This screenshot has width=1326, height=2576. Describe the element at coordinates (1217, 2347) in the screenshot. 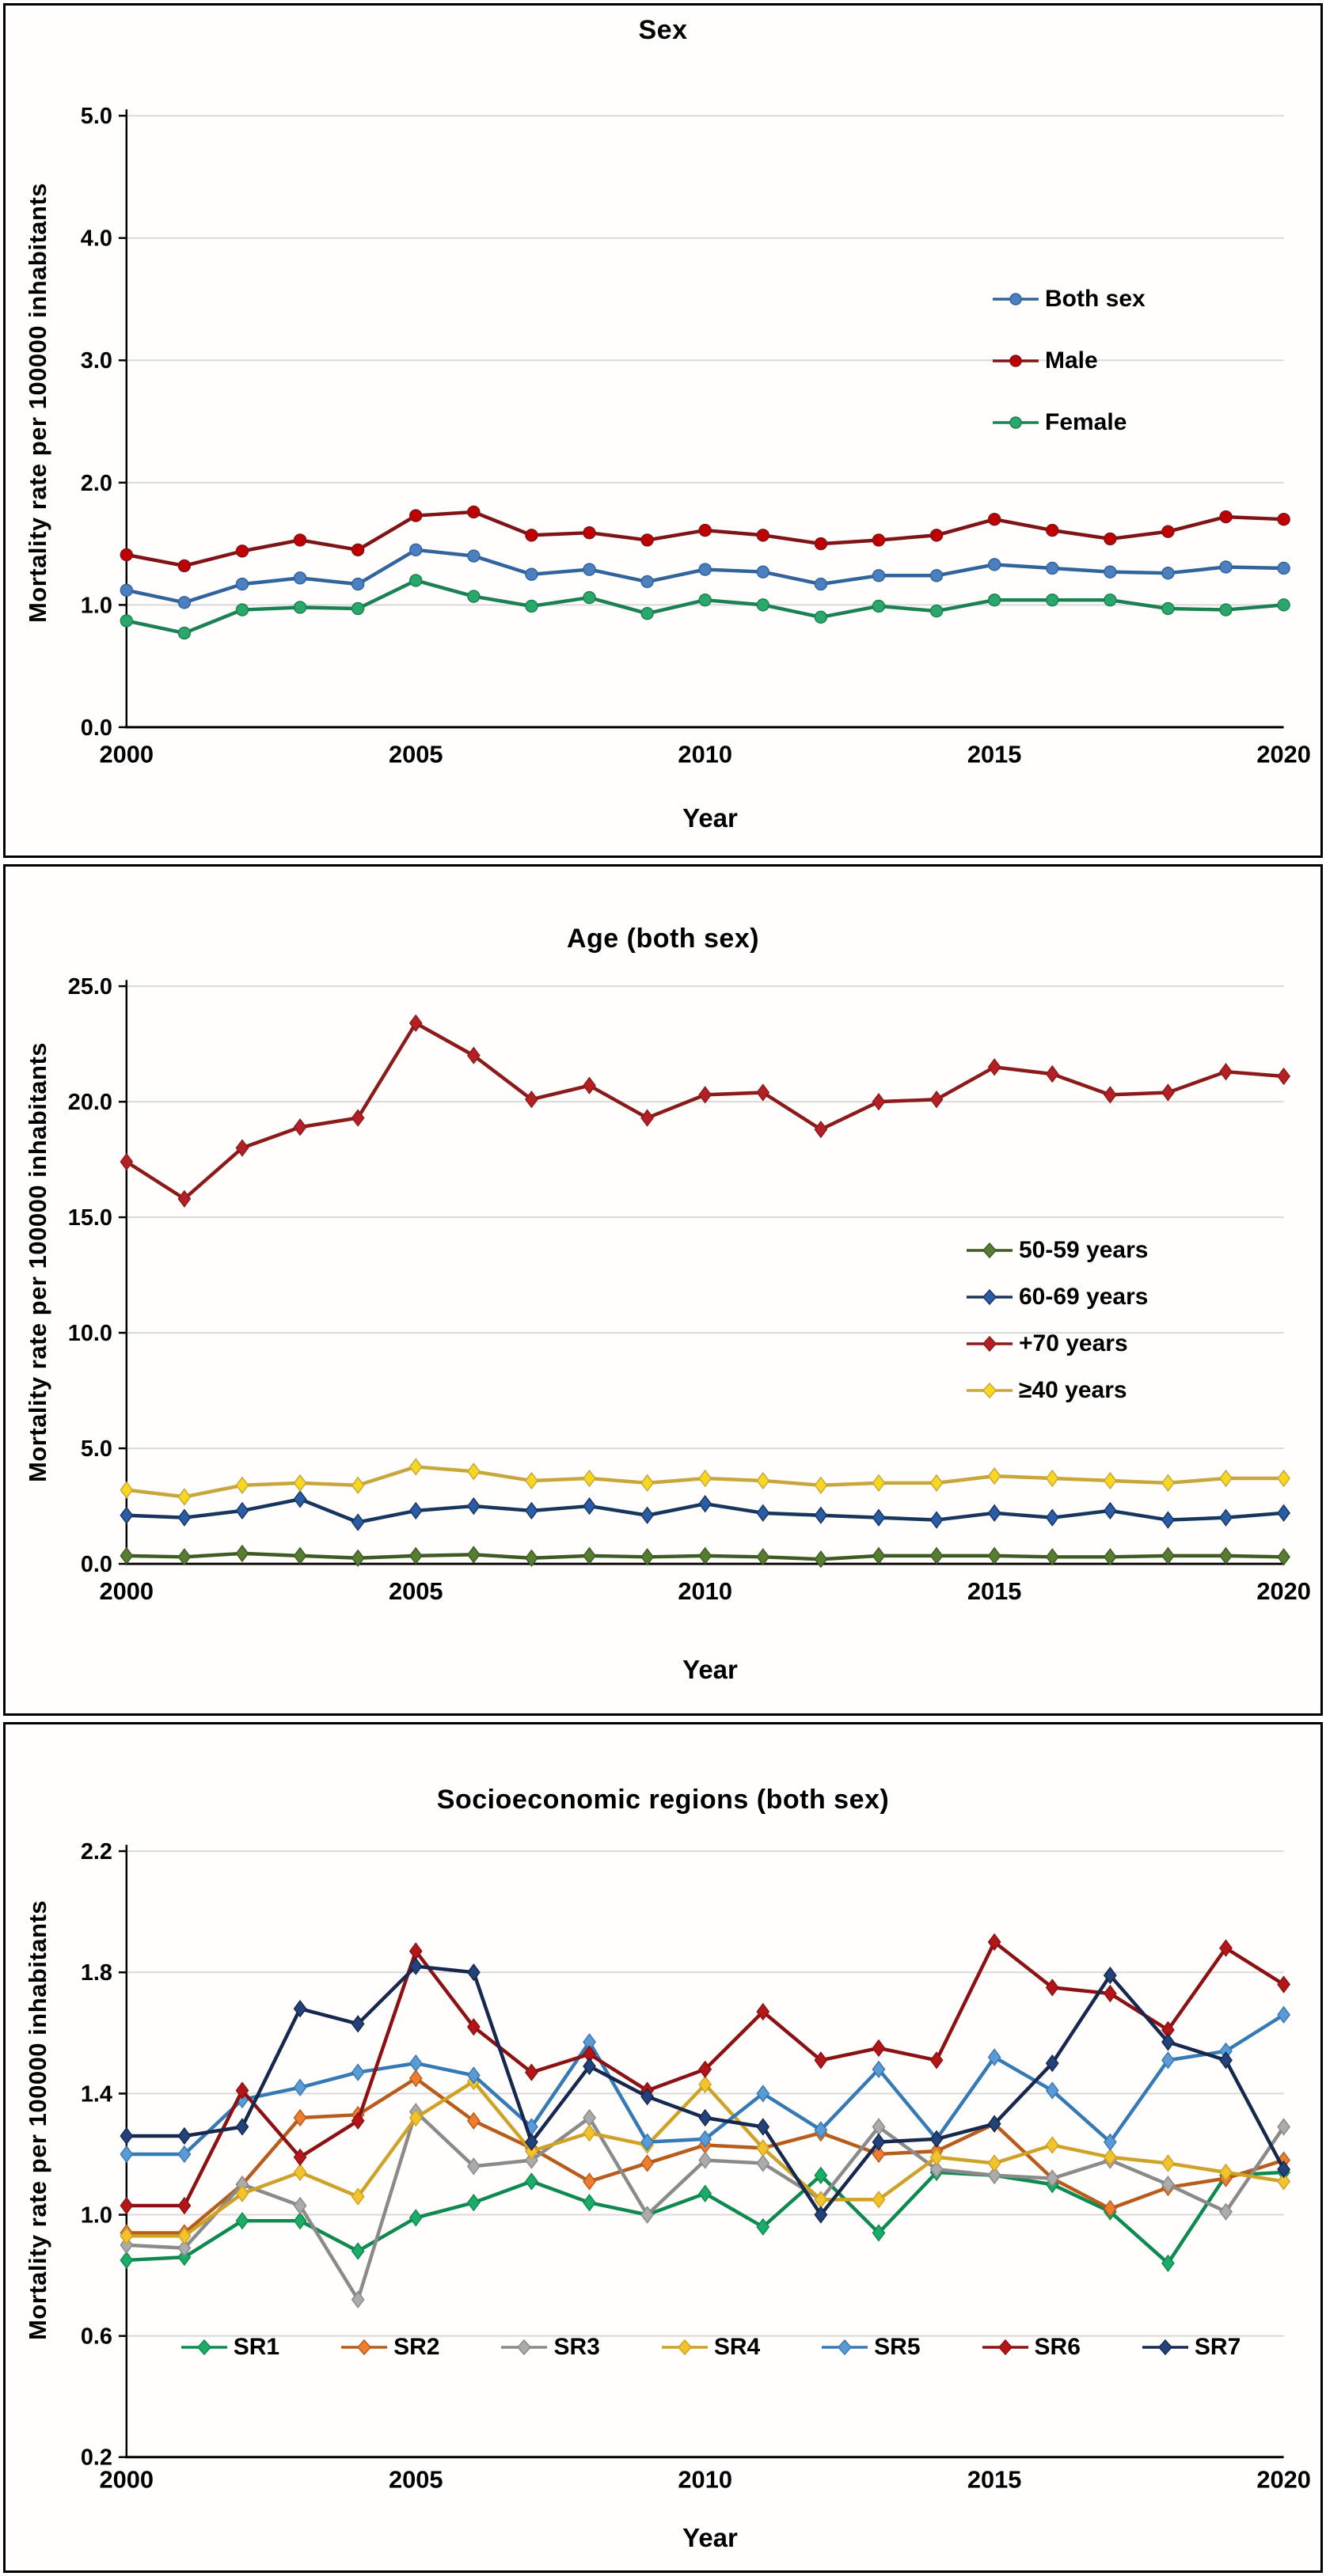

I see `legend-label: SR7` at that location.